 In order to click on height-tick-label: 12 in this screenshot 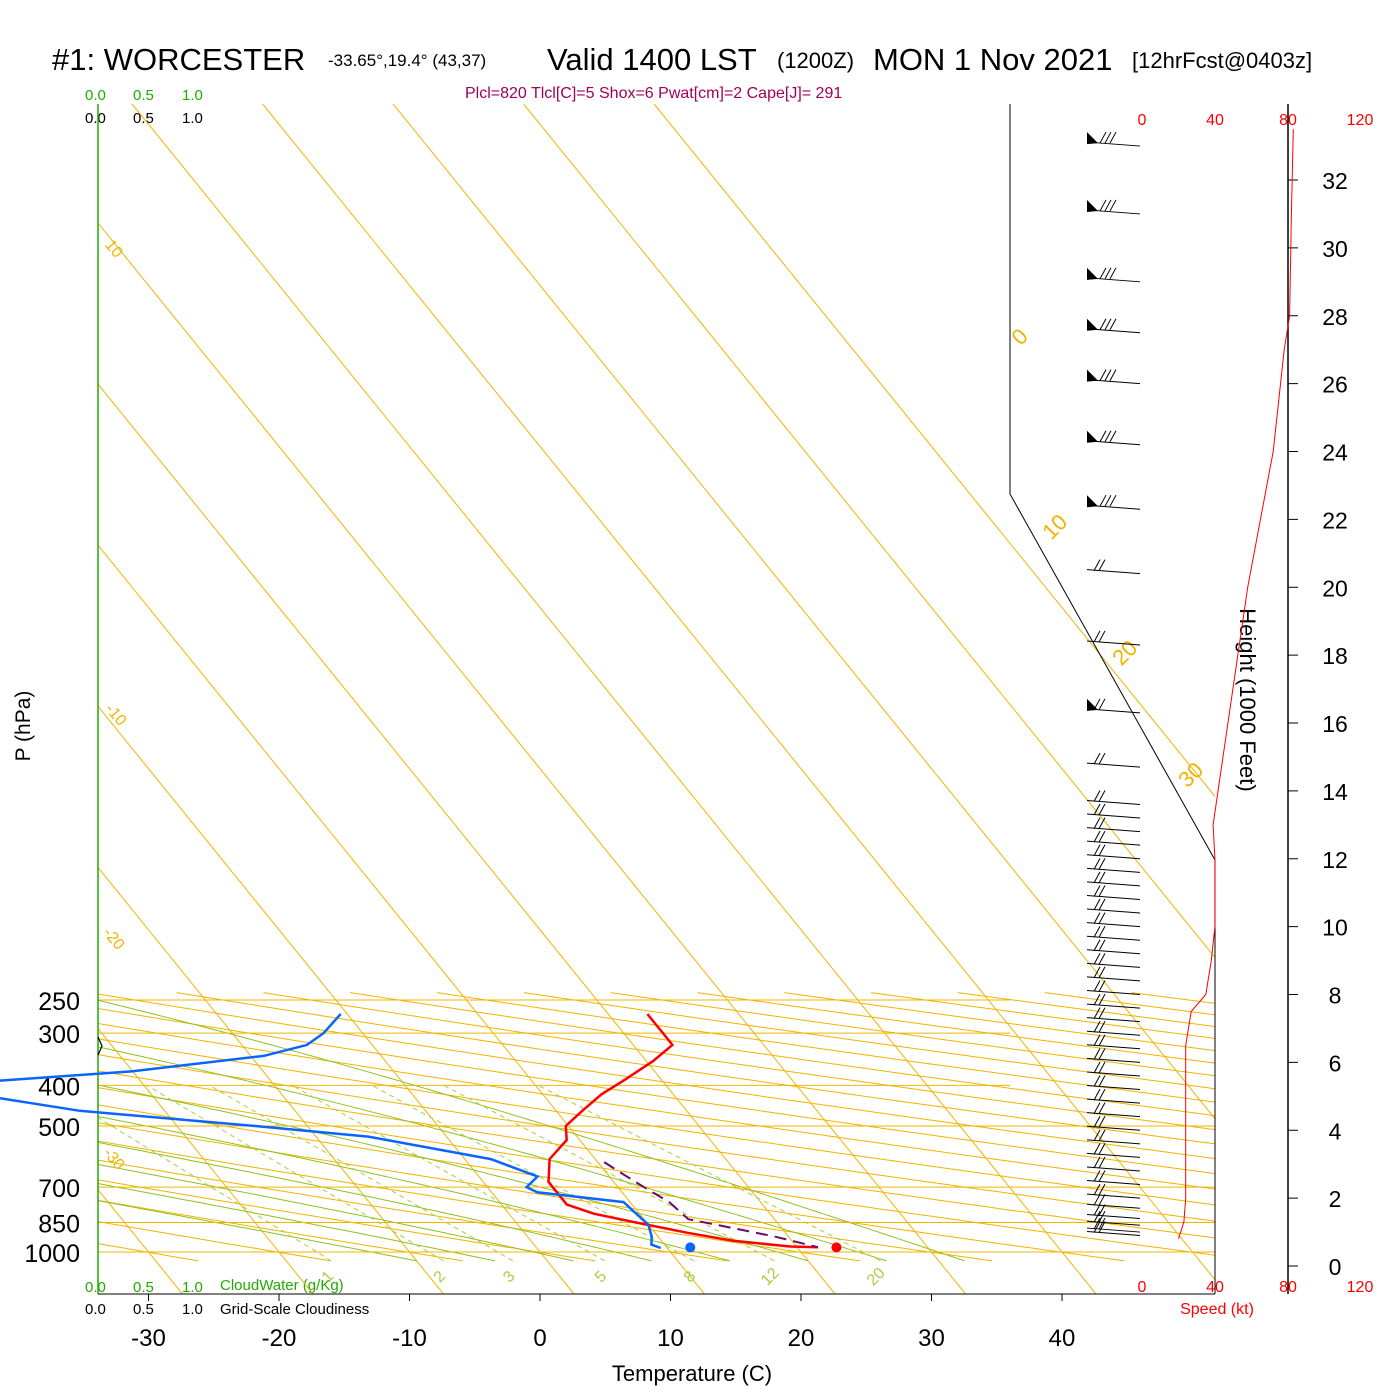, I will do `click(1335, 860)`.